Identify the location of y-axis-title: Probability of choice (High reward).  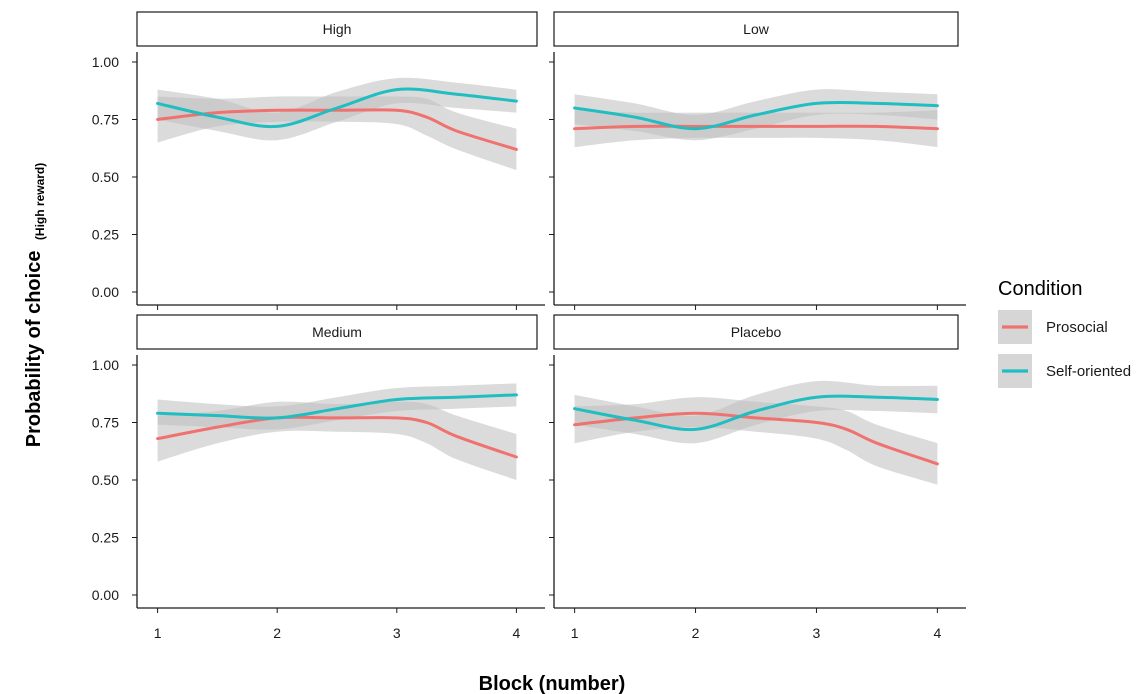
(35, 305).